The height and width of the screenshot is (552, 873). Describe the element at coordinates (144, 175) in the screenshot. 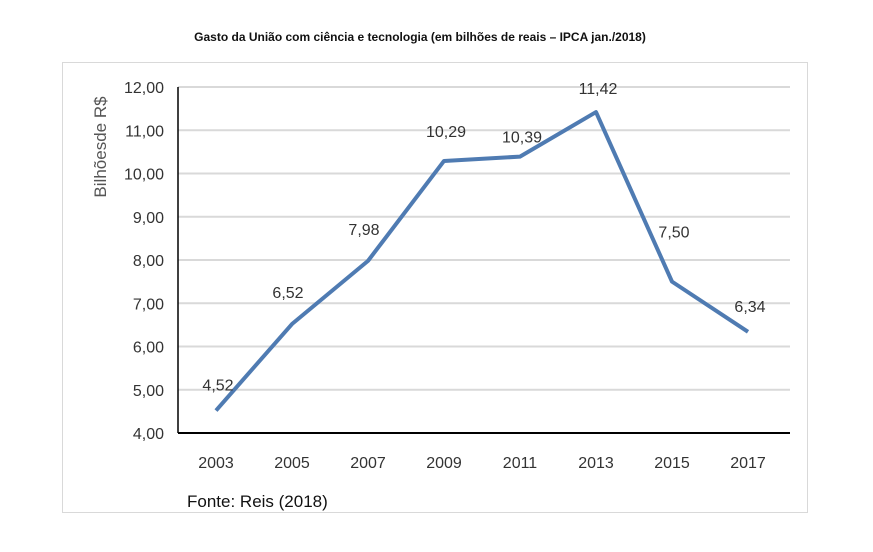

I see `y-tick-label: 10,00` at that location.